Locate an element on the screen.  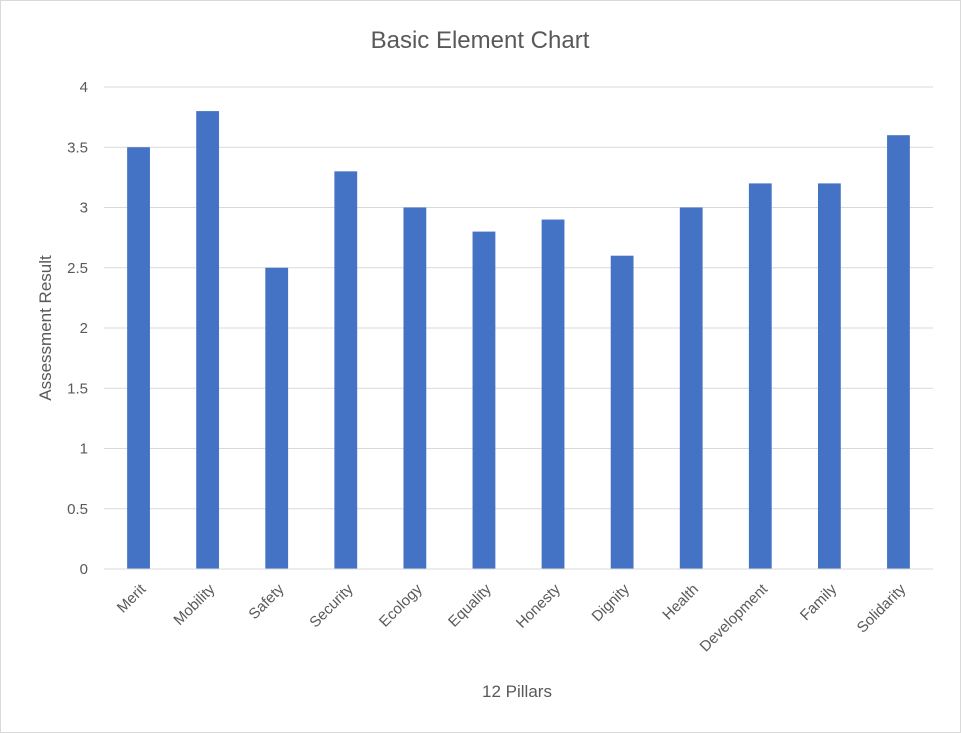
x-tick-label: Dignity is located at coordinates (611, 602).